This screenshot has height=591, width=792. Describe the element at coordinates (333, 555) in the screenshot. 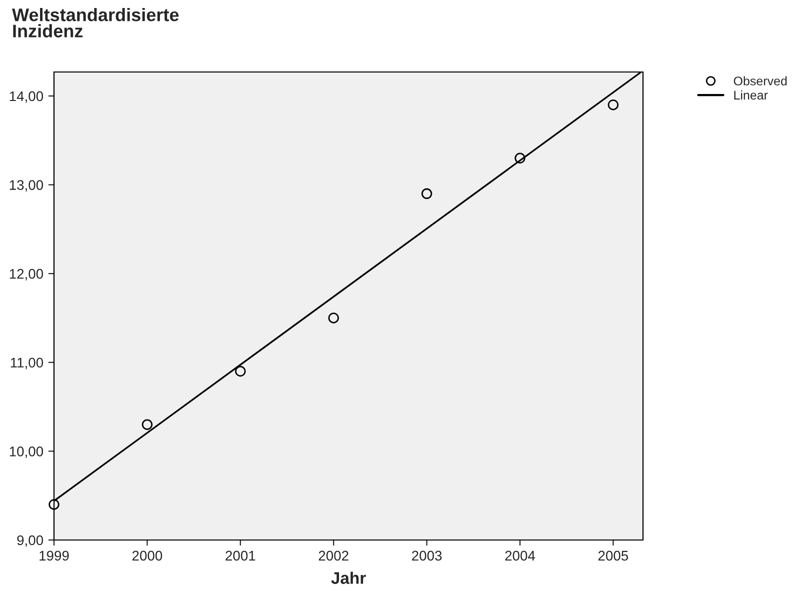

I see `x-tick-label: 2002` at that location.